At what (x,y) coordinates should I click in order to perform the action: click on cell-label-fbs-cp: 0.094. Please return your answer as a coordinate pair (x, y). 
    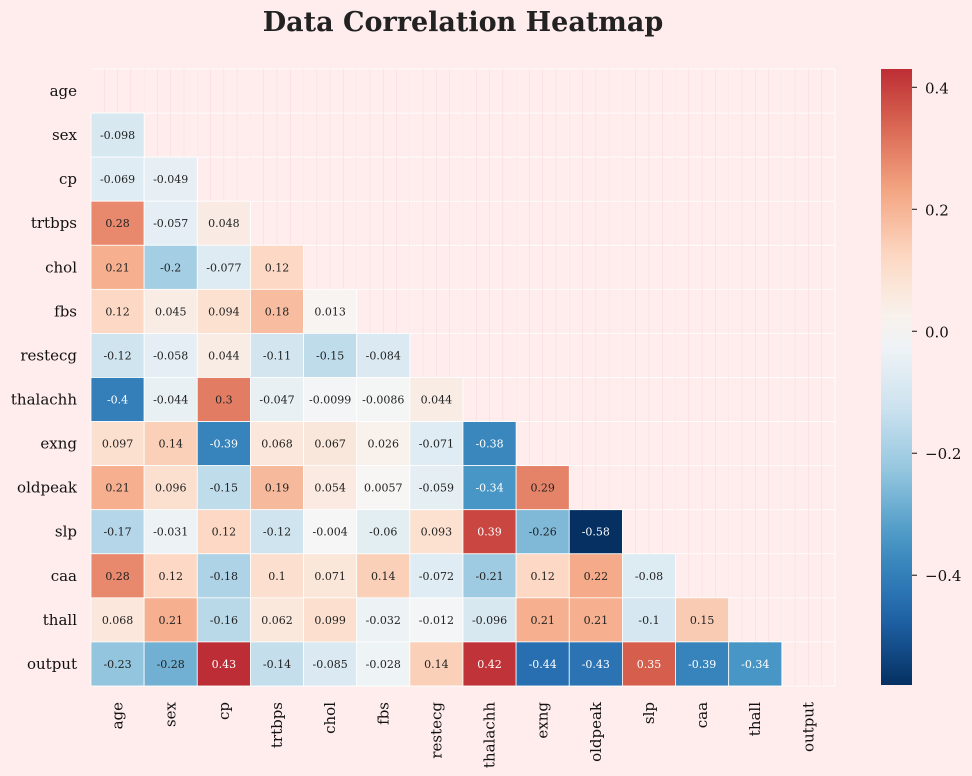
    Looking at the image, I should click on (224, 311).